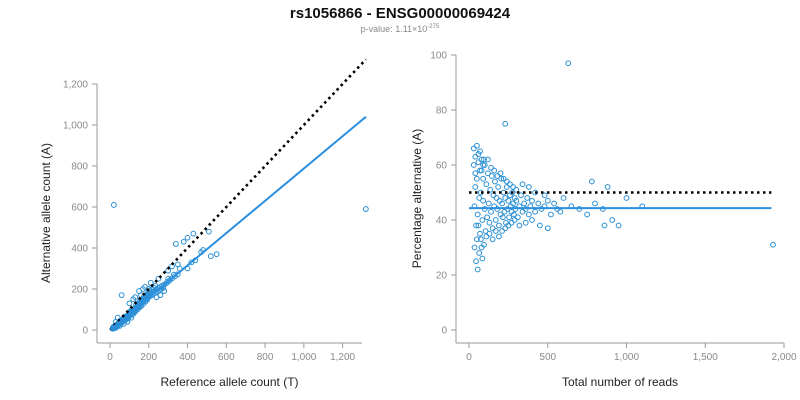 Image resolution: width=800 pixels, height=400 pixels. I want to click on x-tick-label: 1,000, so click(303, 357).